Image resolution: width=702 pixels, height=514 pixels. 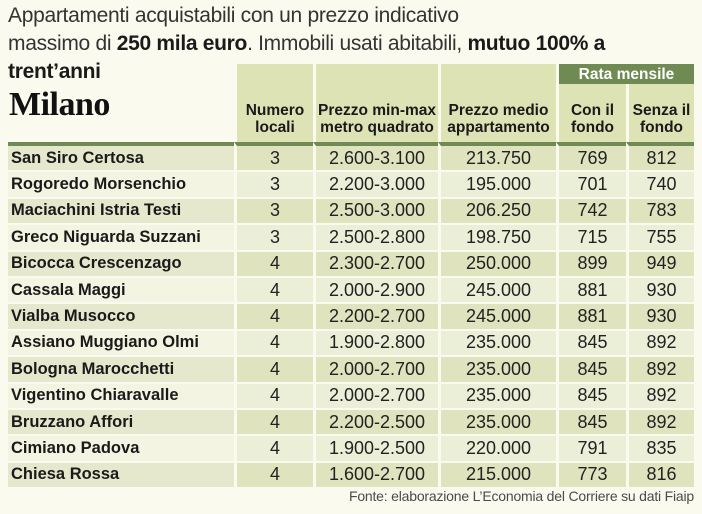 What do you see at coordinates (121, 236) in the screenshot?
I see `cell-zona: Greco Niguarda Suzzani` at bounding box center [121, 236].